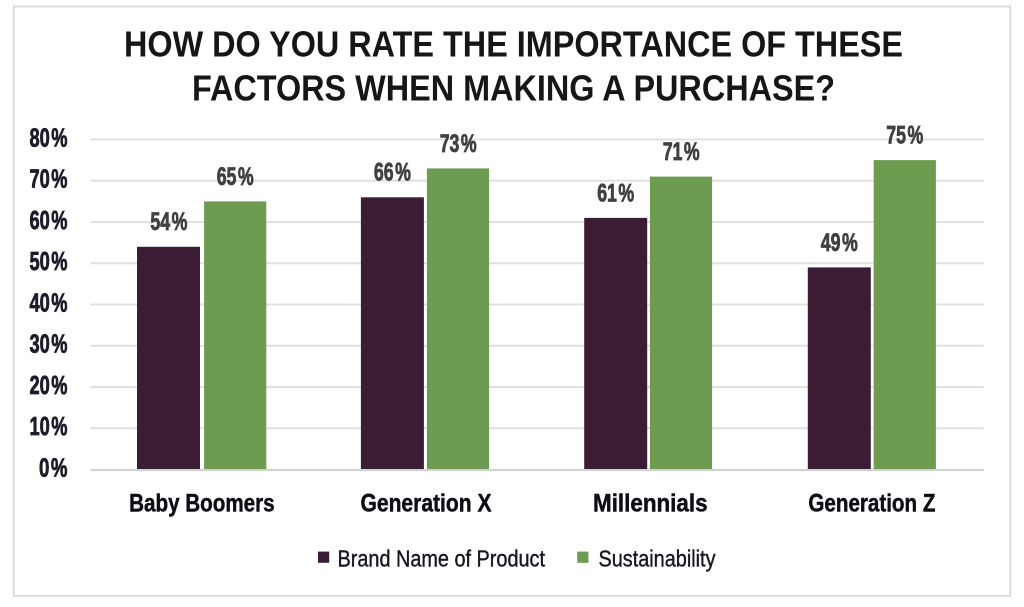  What do you see at coordinates (458, 144) in the screenshot?
I see `svg-text: 73 %` at bounding box center [458, 144].